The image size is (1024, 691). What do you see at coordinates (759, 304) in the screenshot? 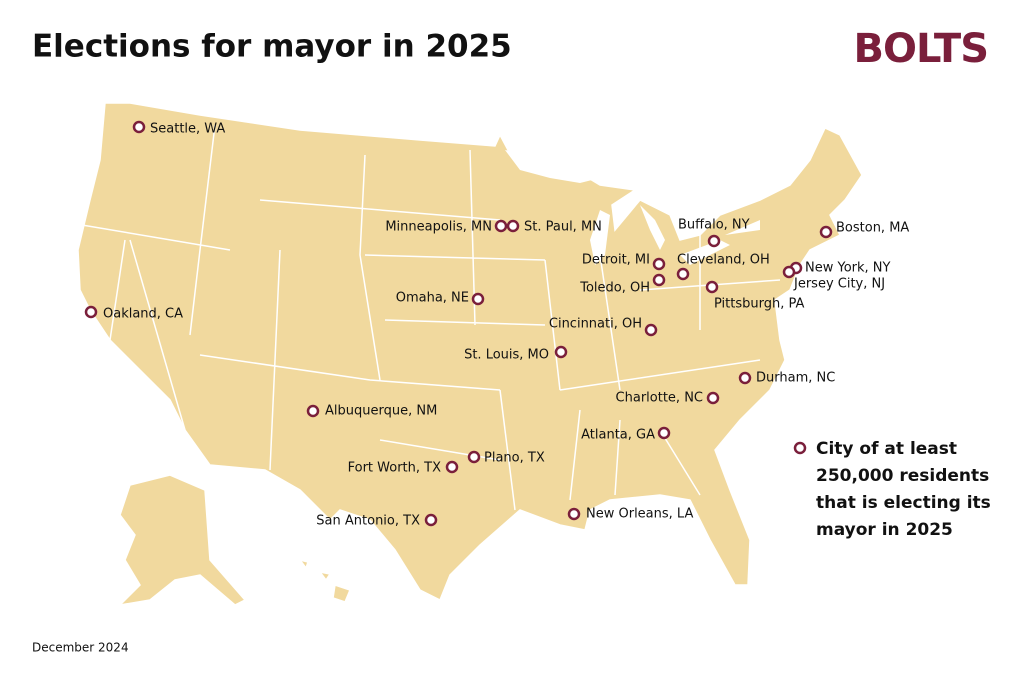
I see `city-label: Pittsburgh, PA` at bounding box center [759, 304].